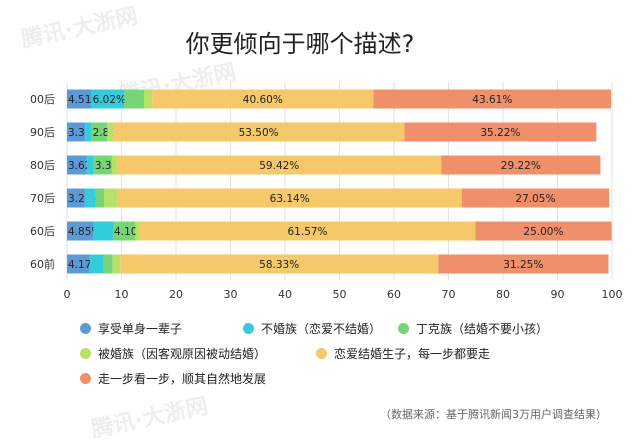 The height and width of the screenshot is (444, 640). Describe the element at coordinates (493, 414) in the screenshot. I see `source-note: （数据来源：基于腾讯新闻3万用户调查结果）` at that location.